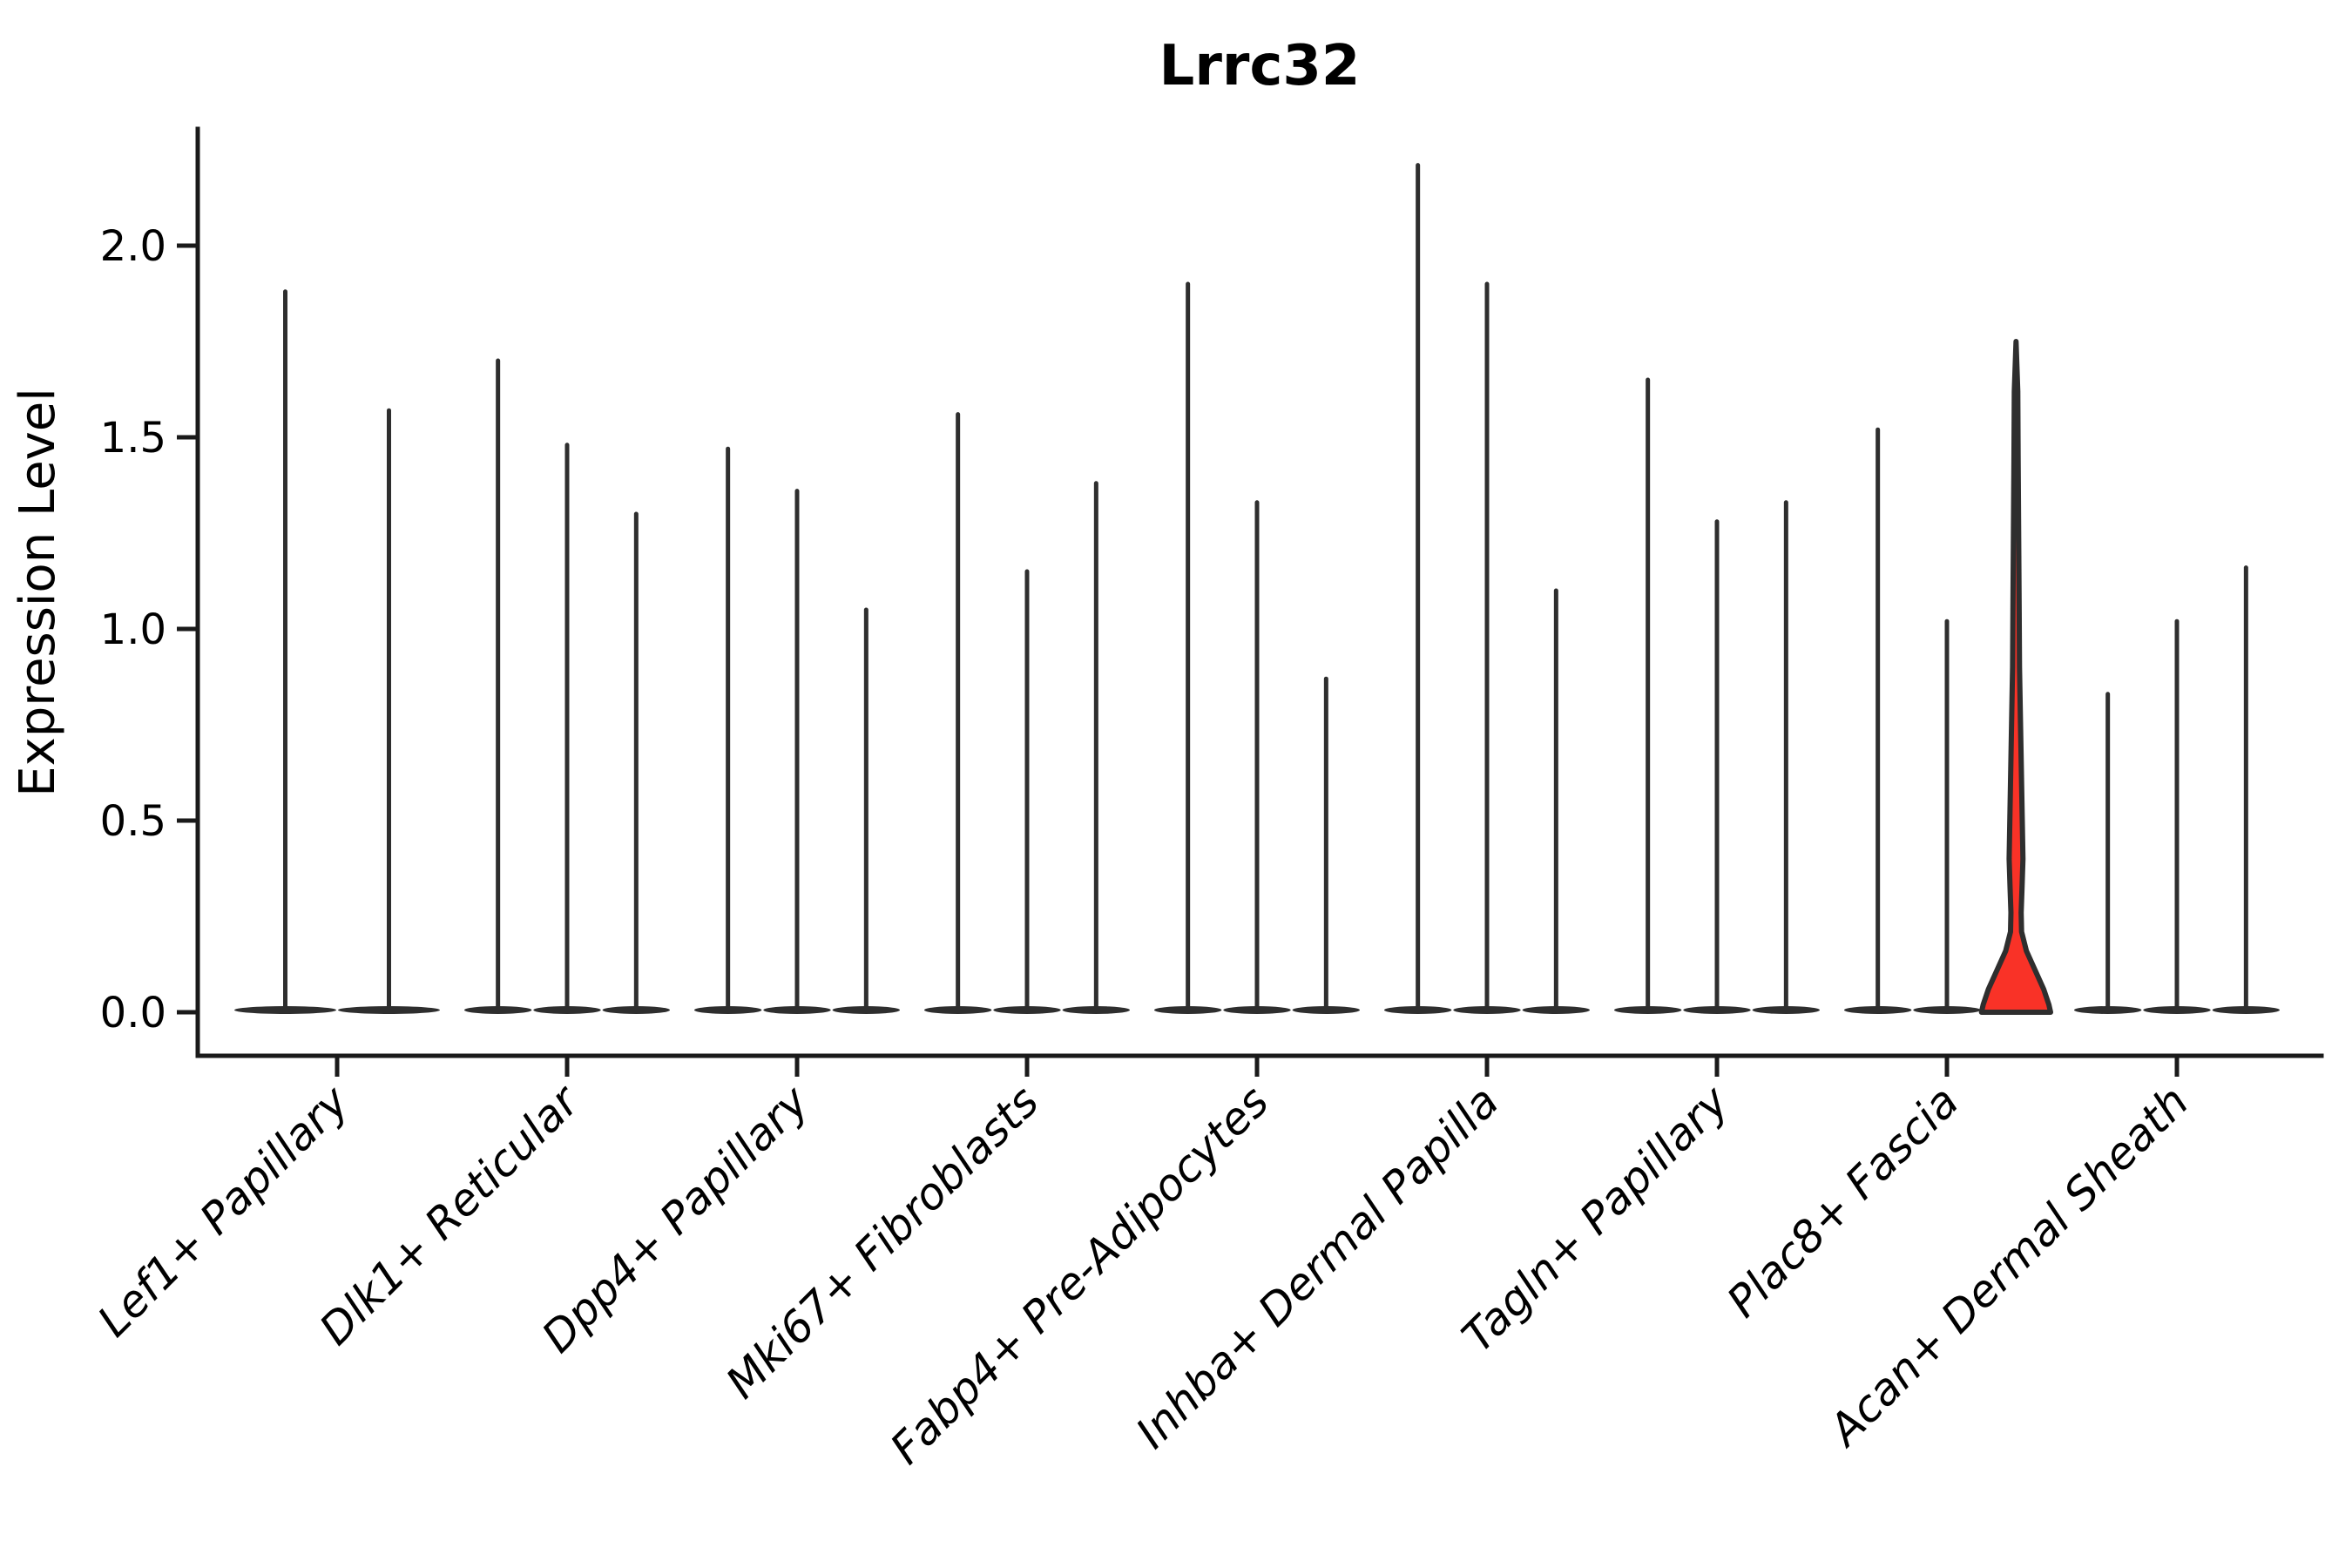 The height and width of the screenshot is (1568, 2352). What do you see at coordinates (1843, 1201) in the screenshot?
I see `x-tick-label: Plac8+ Fascia` at bounding box center [1843, 1201].